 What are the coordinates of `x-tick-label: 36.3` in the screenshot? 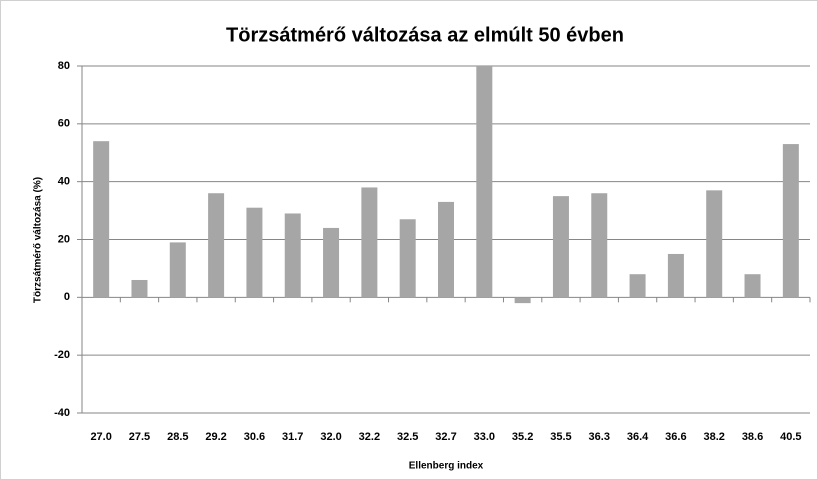 It's located at (599, 437).